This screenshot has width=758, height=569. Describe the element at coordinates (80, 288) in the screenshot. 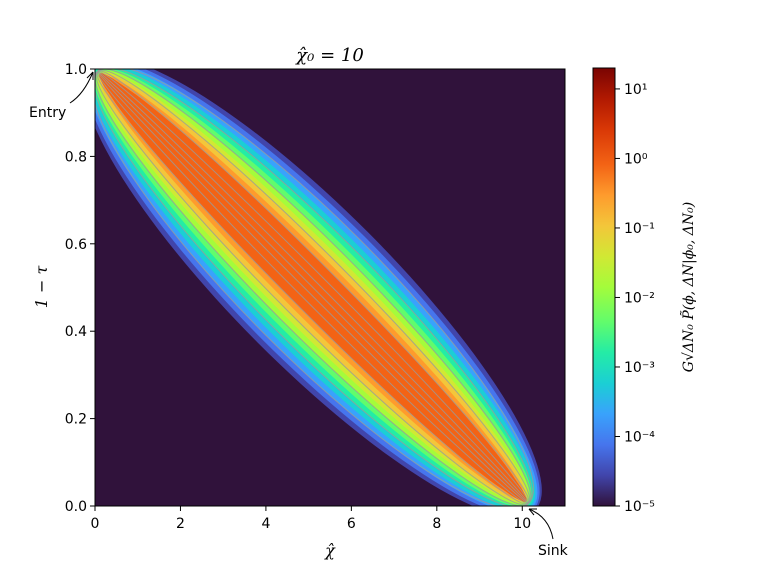

I see `y-axis-ticks: 0.0 0.2 0.4 0.6 0.8 1.0` at that location.